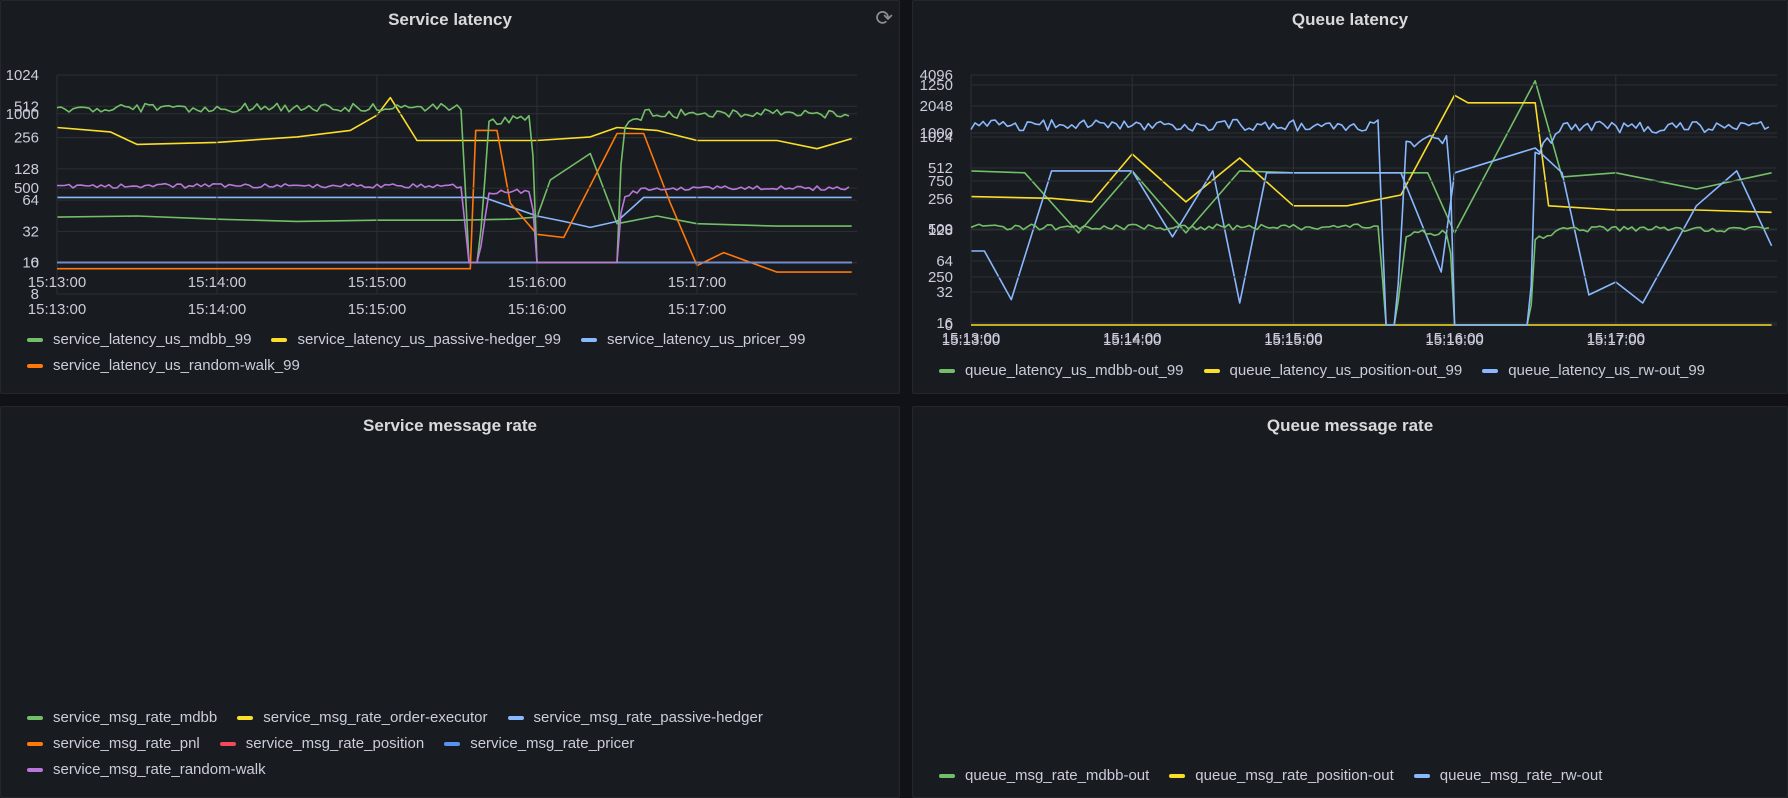 This screenshot has height=798, width=1788. I want to click on legend-item: service_msg_rate_random-walk, so click(146, 769).